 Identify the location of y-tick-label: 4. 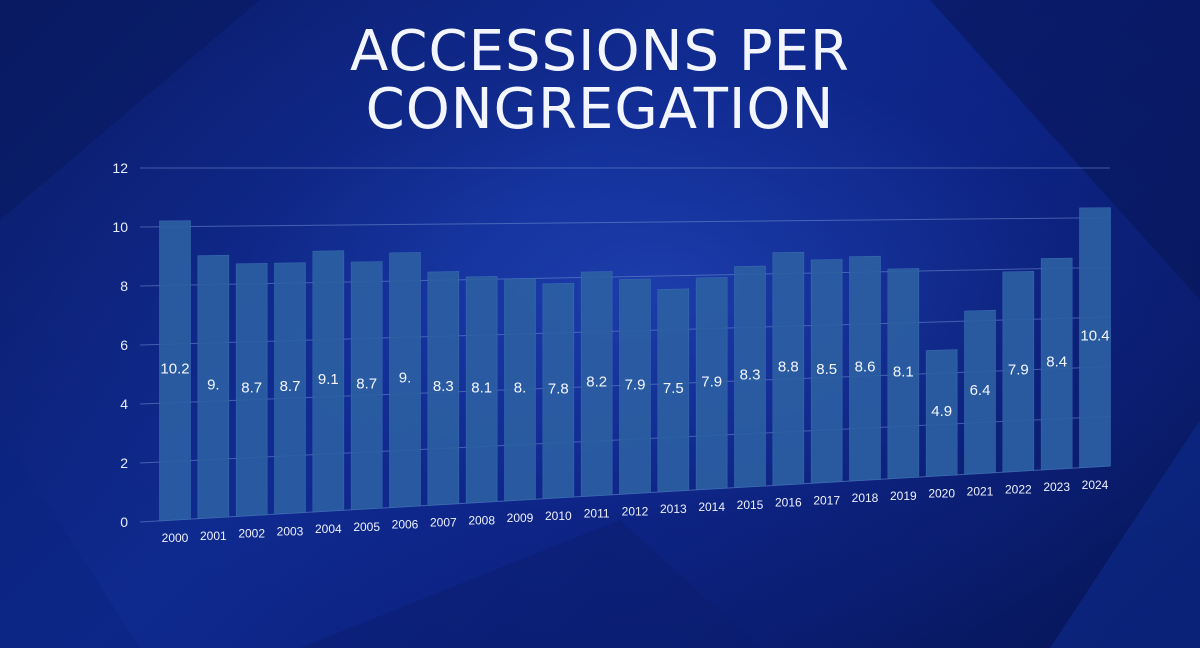
(124, 404).